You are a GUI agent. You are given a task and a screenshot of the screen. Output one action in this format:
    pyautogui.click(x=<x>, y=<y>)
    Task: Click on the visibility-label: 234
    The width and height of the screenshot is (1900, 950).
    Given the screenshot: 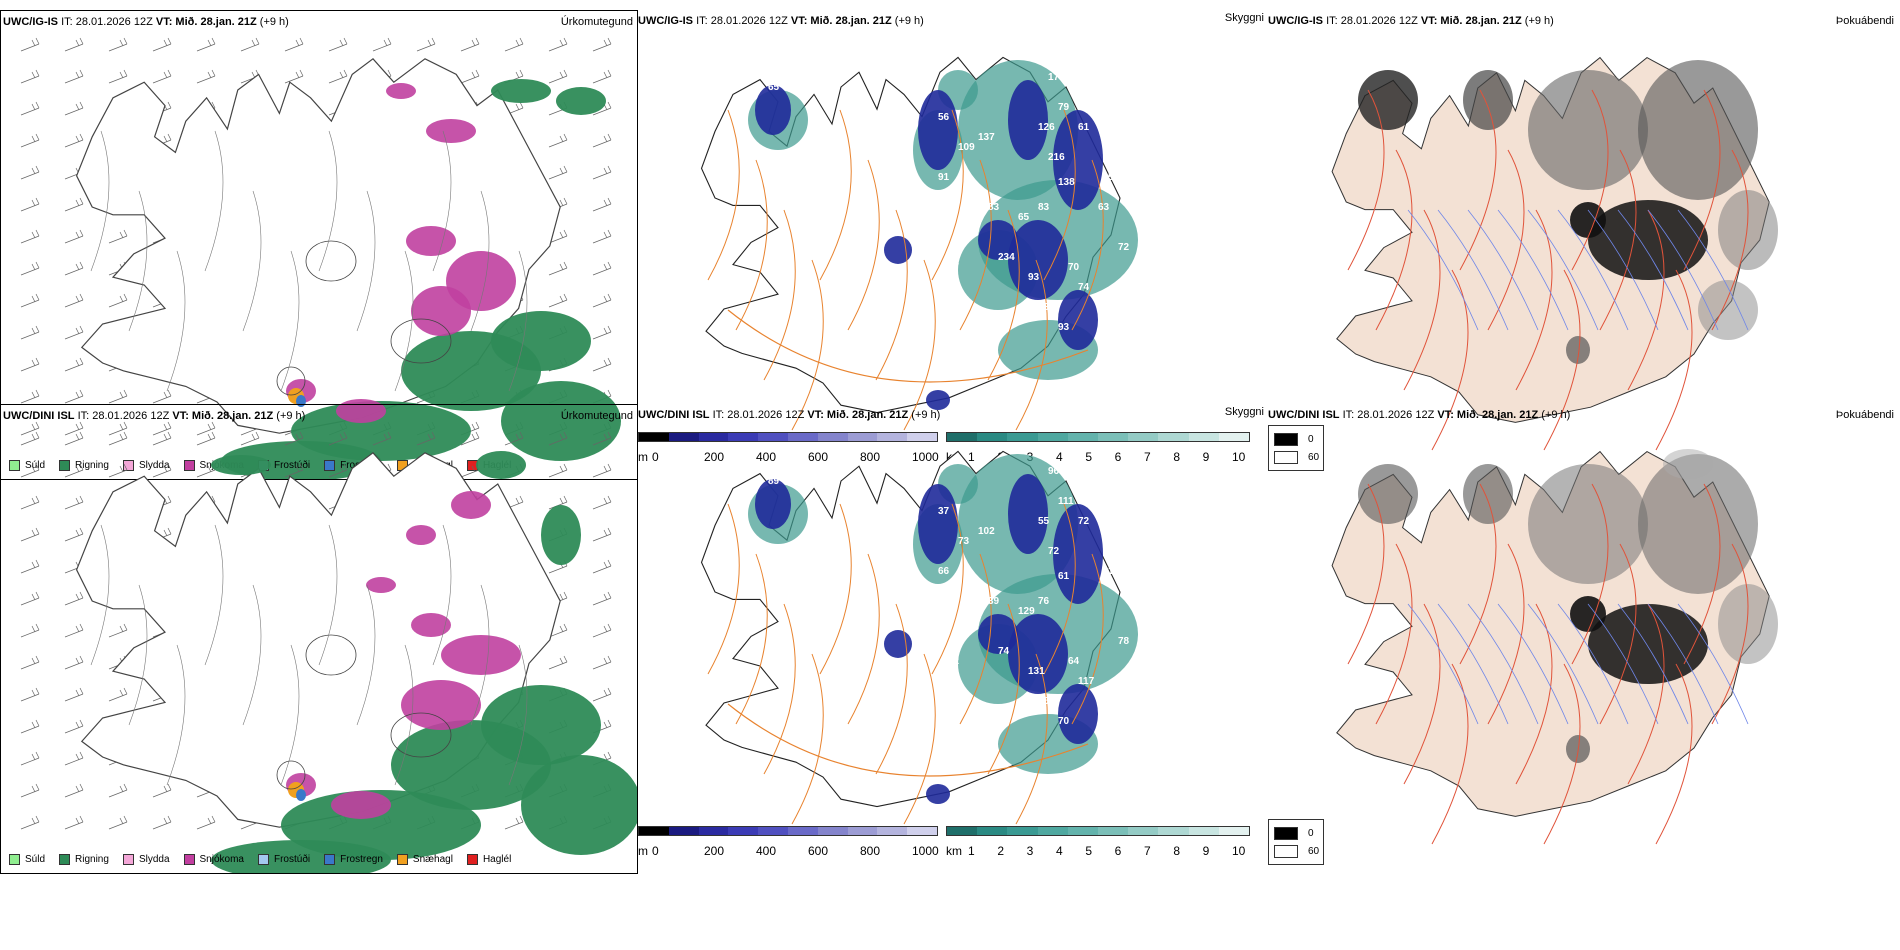 What is the action you would take?
    pyautogui.click(x=1006, y=257)
    